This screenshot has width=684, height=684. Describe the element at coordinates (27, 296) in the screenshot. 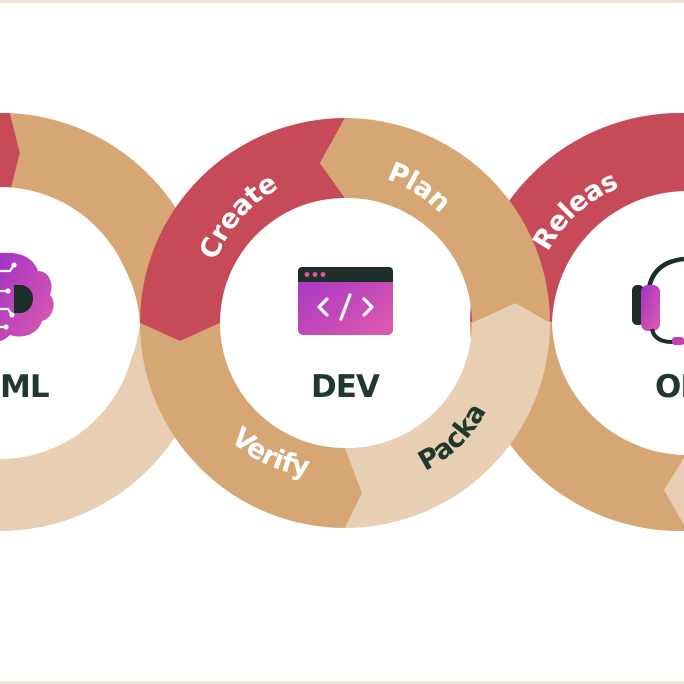

I see `brain-circuit-icon` at that location.